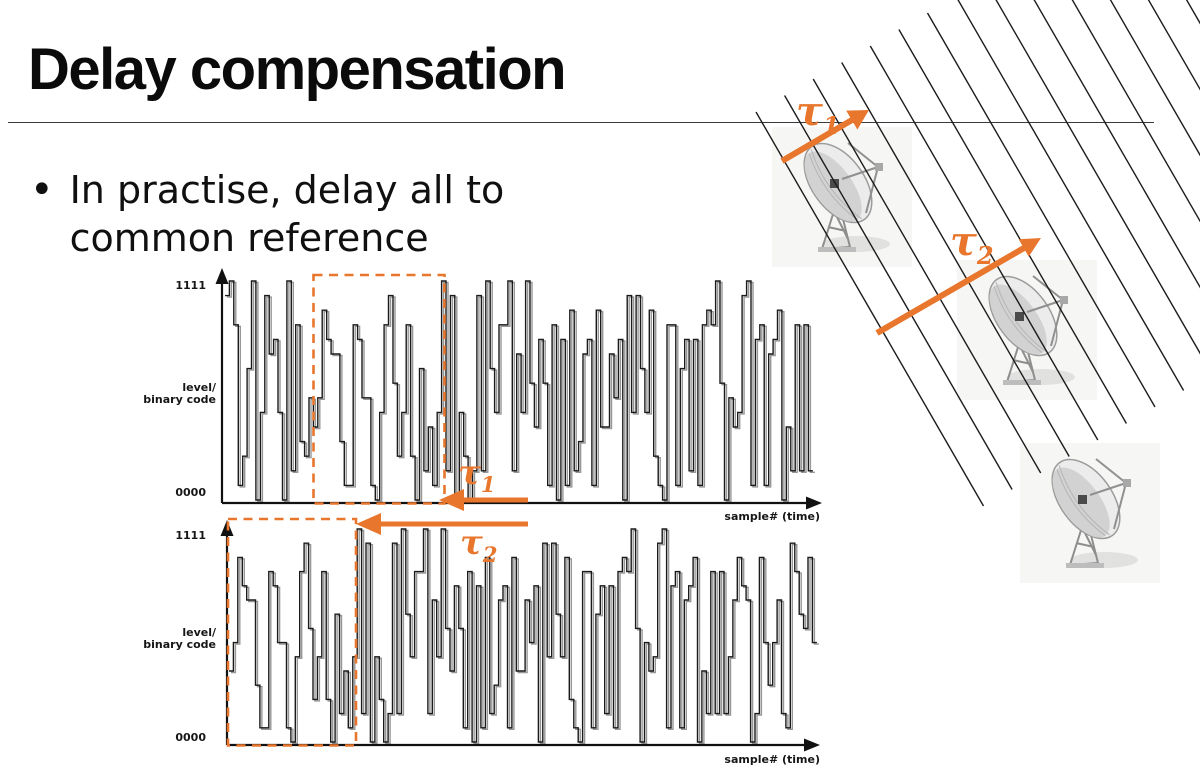 This screenshot has width=1200, height=780. Describe the element at coordinates (442, 524) in the screenshot. I see `tau2-plot-arrow` at that location.